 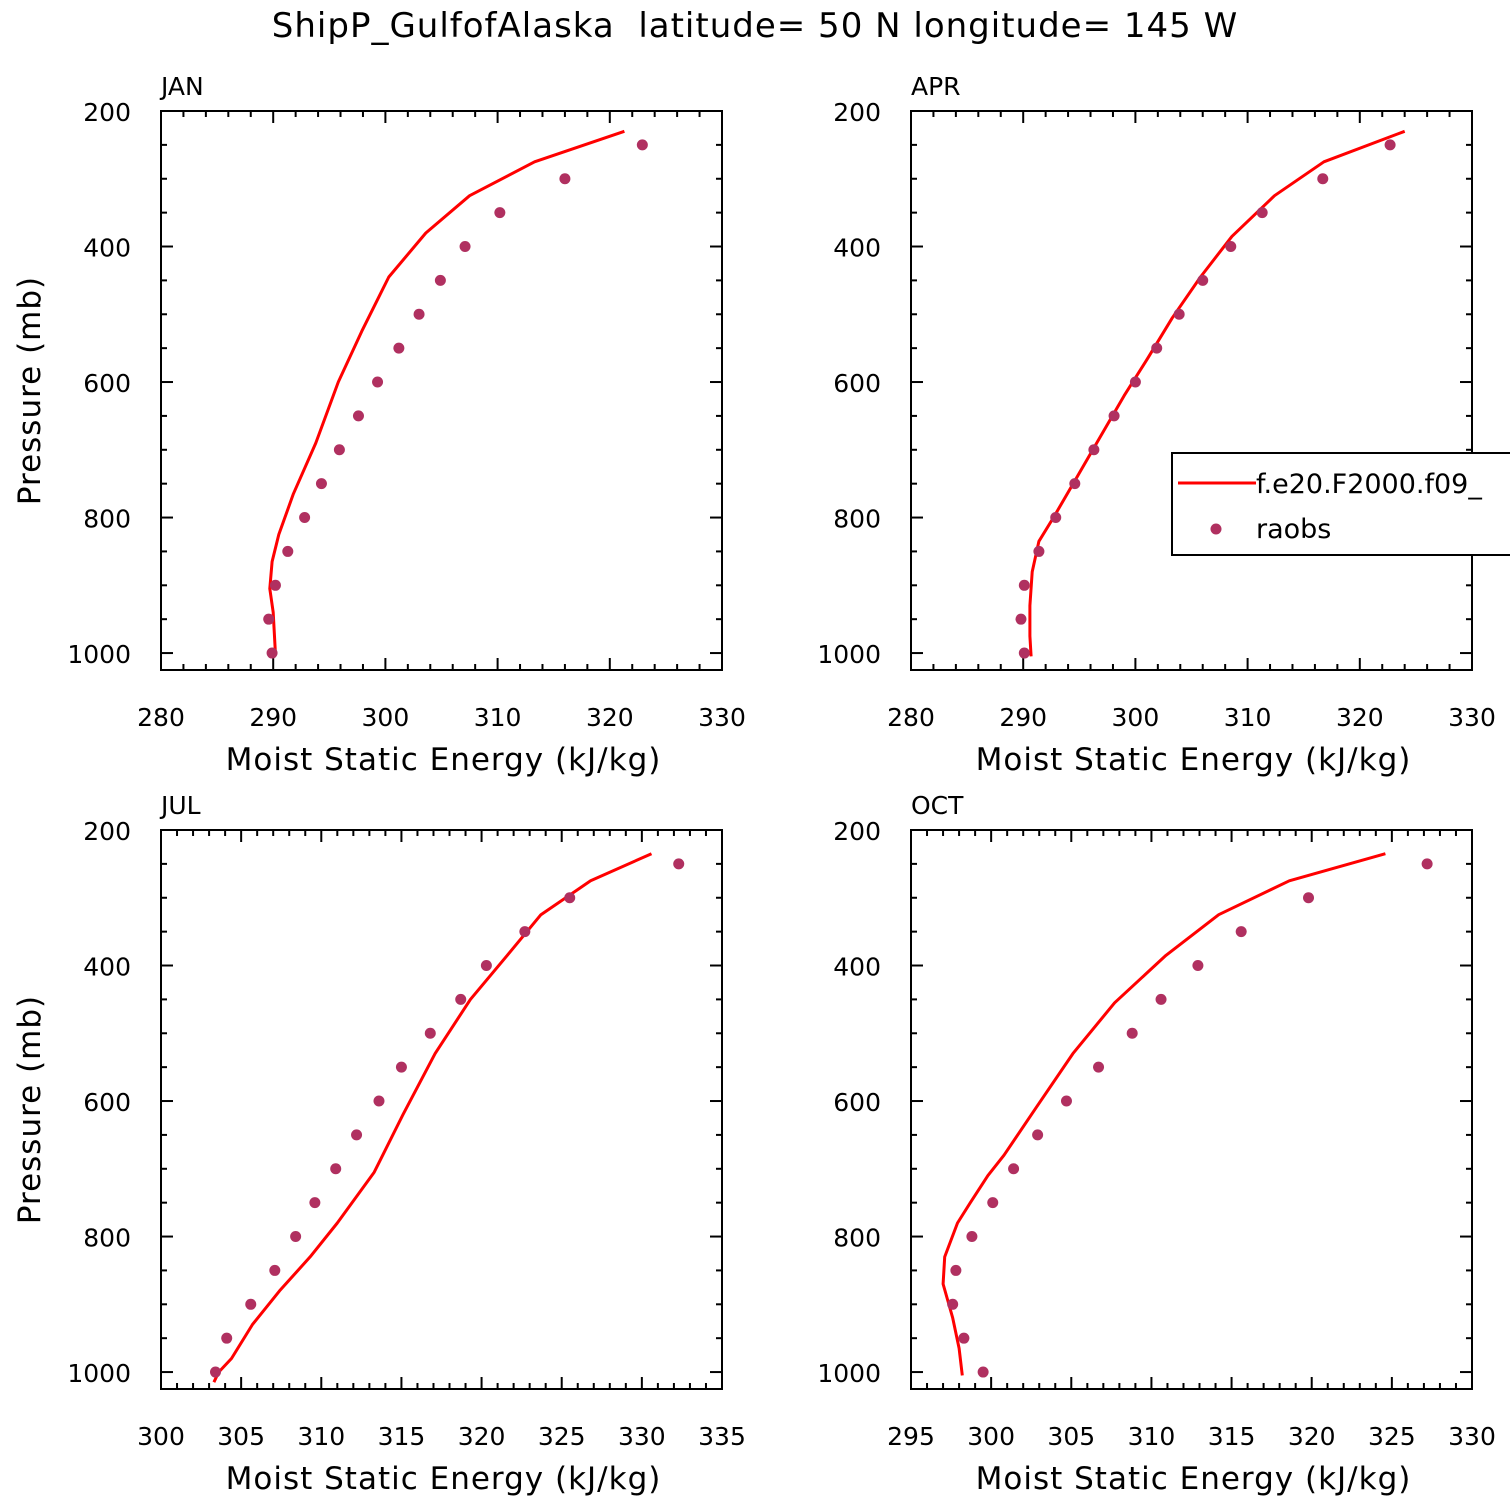 What do you see at coordinates (610, 717) in the screenshot?
I see `x-tick-label: 320` at bounding box center [610, 717].